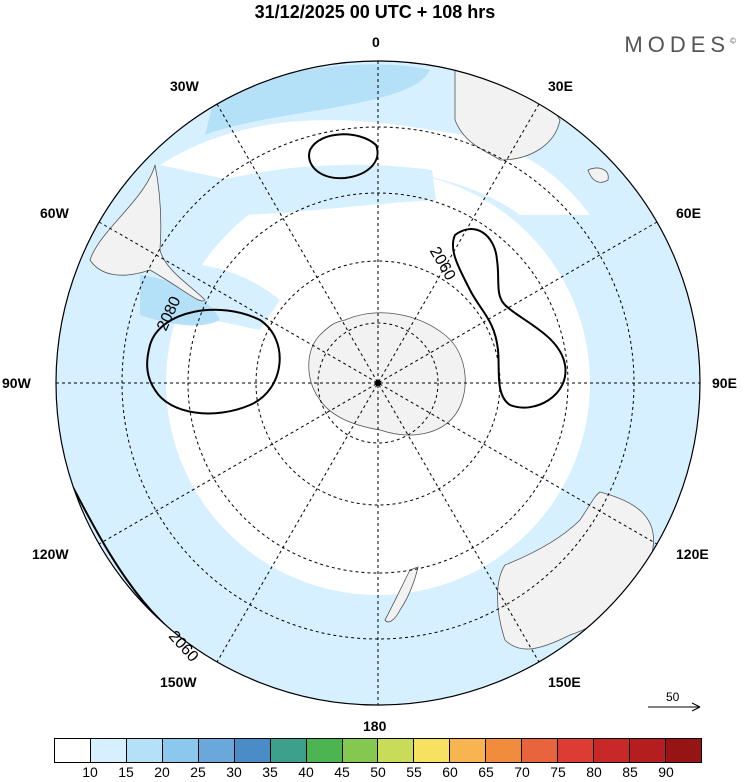  Describe the element at coordinates (673, 697) in the screenshot. I see `reference-vector-label: 50` at that location.